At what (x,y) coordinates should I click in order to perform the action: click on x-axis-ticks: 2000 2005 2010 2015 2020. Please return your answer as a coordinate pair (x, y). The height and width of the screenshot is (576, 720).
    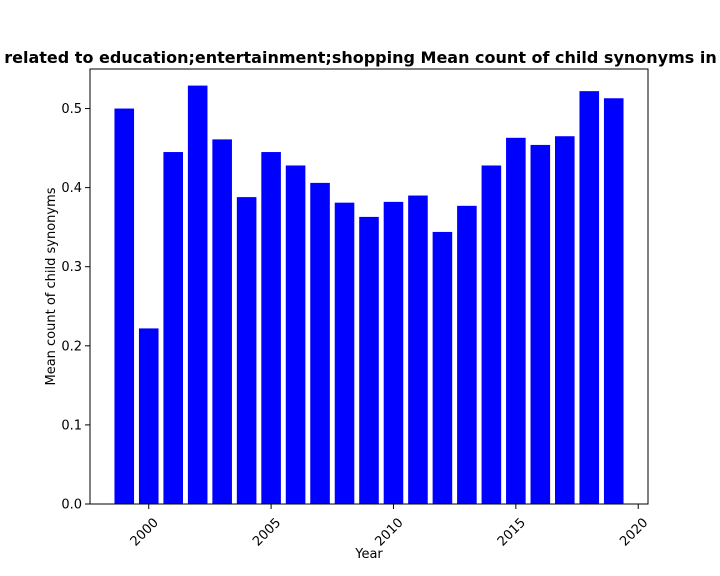
    Looking at the image, I should click on (389, 526).